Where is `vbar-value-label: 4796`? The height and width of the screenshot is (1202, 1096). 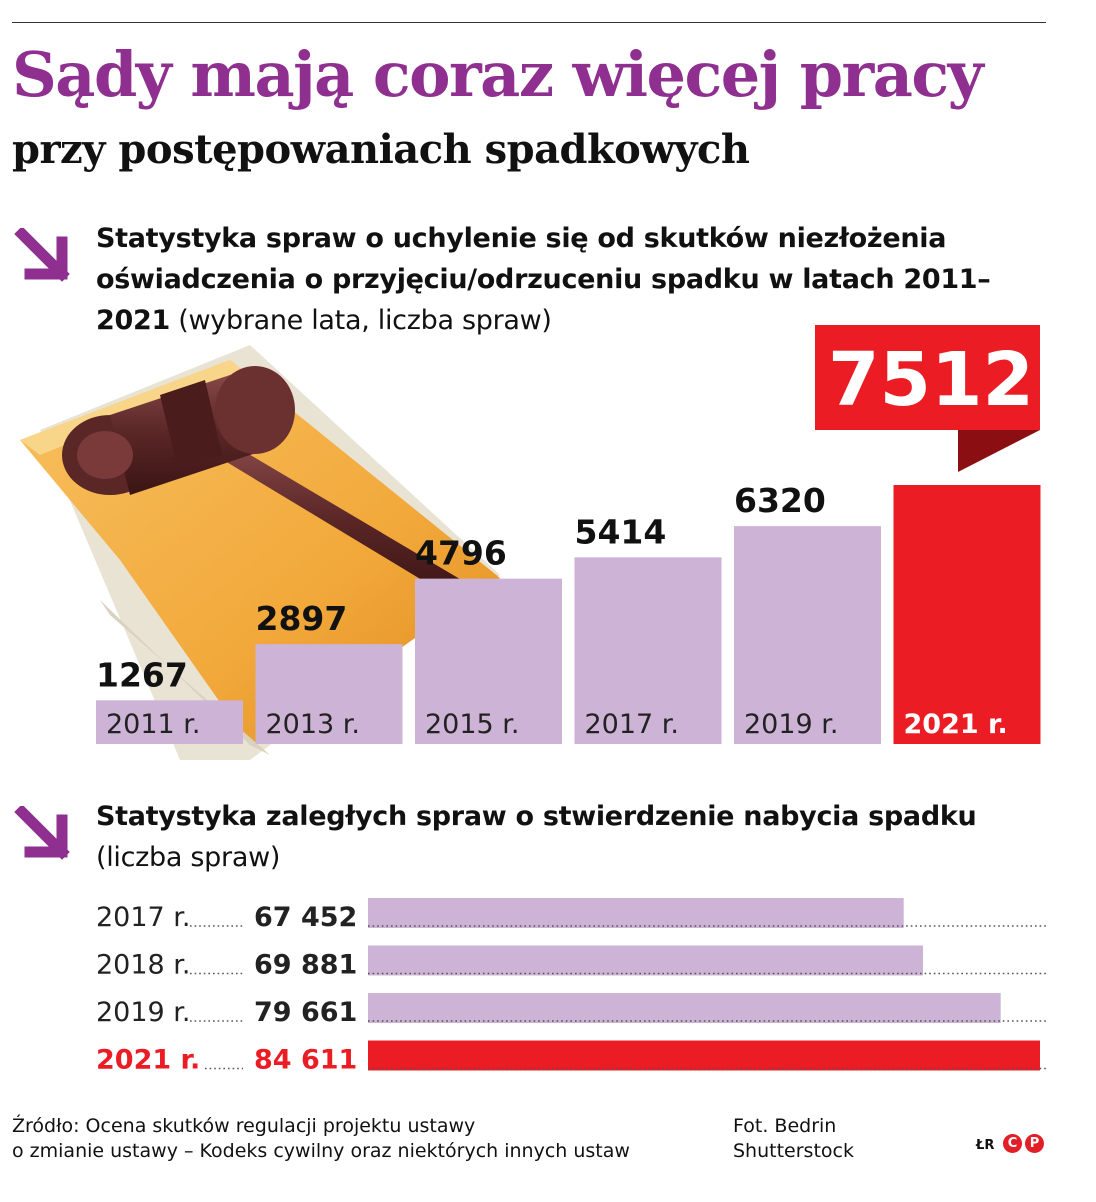 vbar-value-label: 4796 is located at coordinates (461, 553).